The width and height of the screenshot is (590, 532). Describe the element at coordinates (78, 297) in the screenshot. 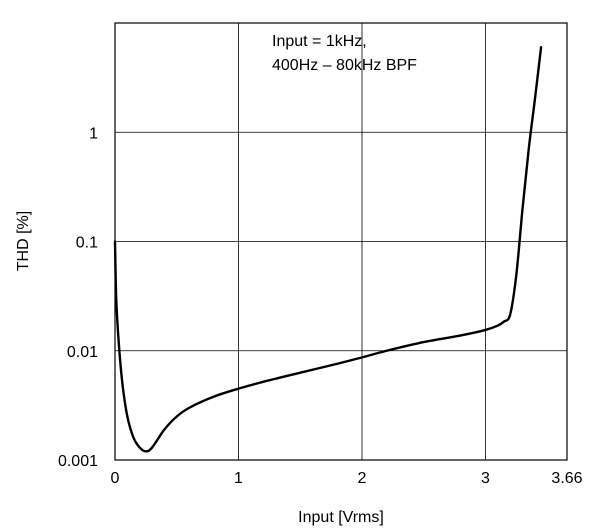

I see `y-tick-labels: 0.001 0.01 0.1 1` at that location.